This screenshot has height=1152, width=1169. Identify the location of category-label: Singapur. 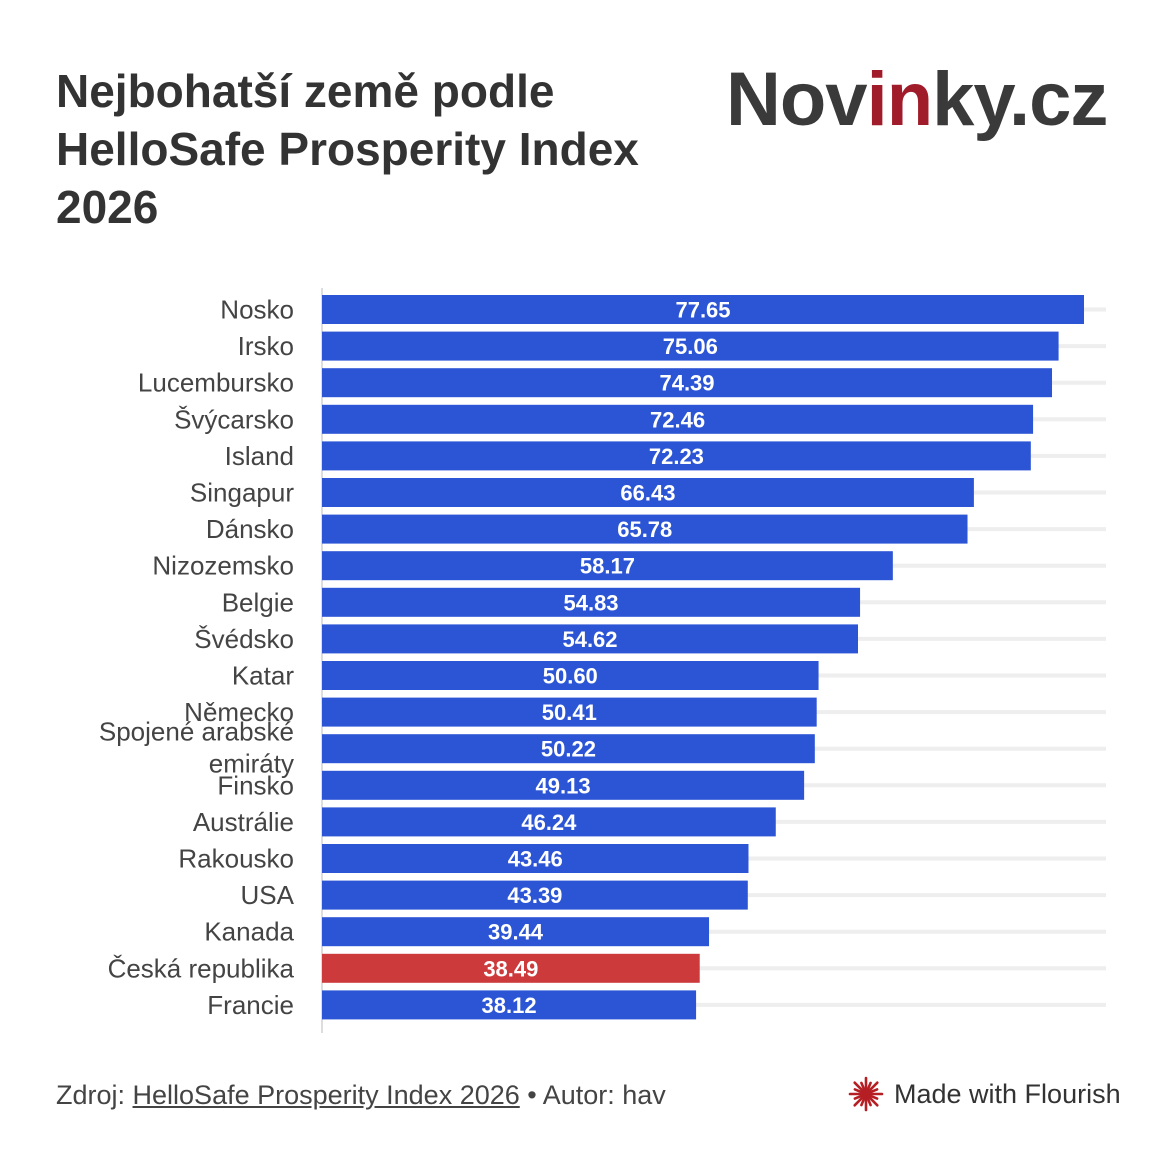
(242, 493).